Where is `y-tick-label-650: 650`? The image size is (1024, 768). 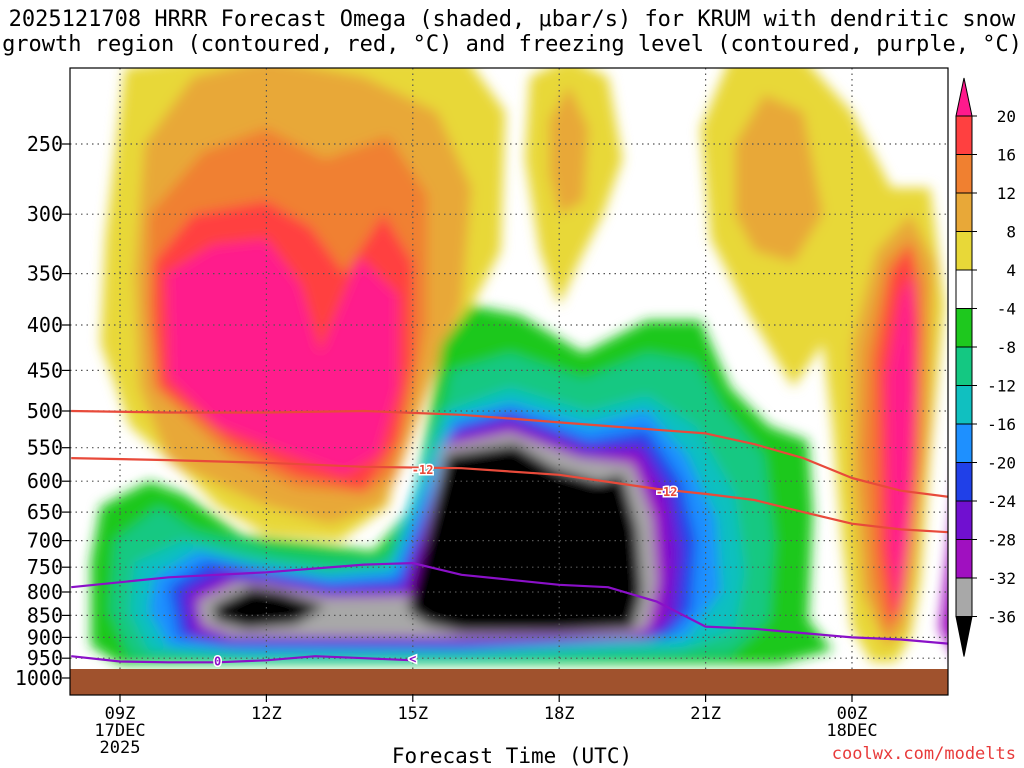 y-tick-label-650: 650 is located at coordinates (45, 512).